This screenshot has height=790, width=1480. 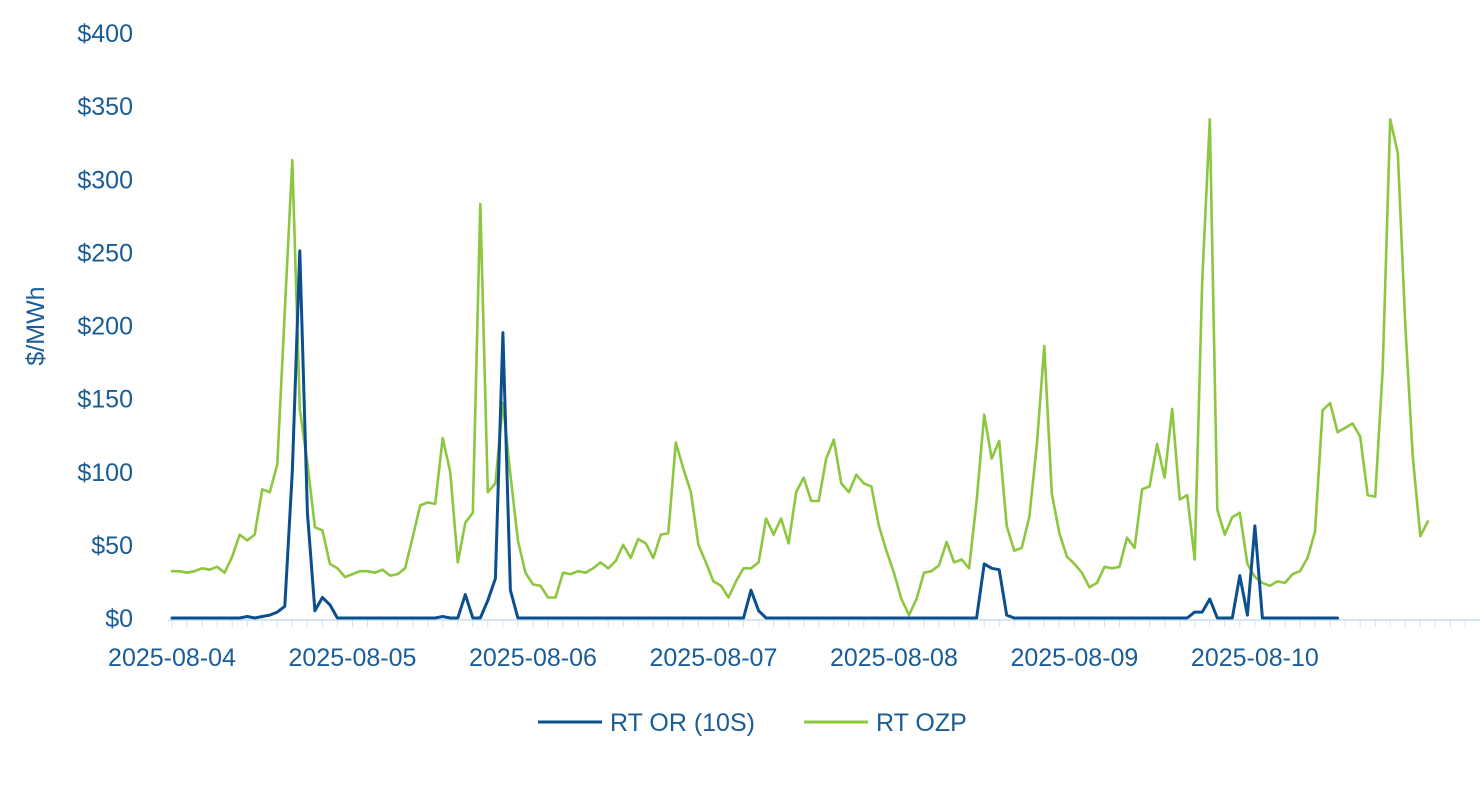 I want to click on legend-item-rt-or-10s: RT OR (10S), so click(x=646, y=723).